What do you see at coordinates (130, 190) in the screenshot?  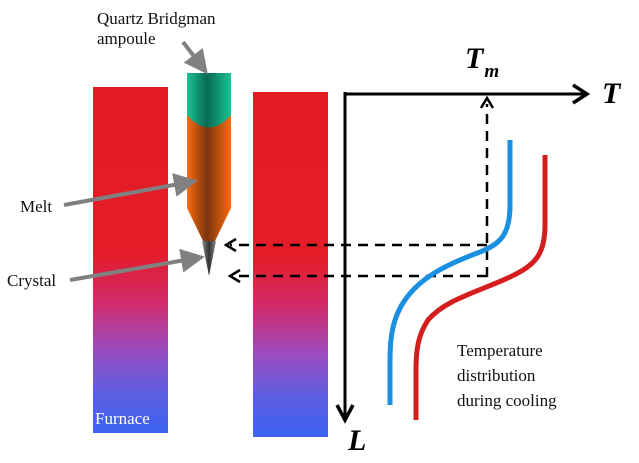 I see `melt-pointer-arrow` at bounding box center [130, 190].